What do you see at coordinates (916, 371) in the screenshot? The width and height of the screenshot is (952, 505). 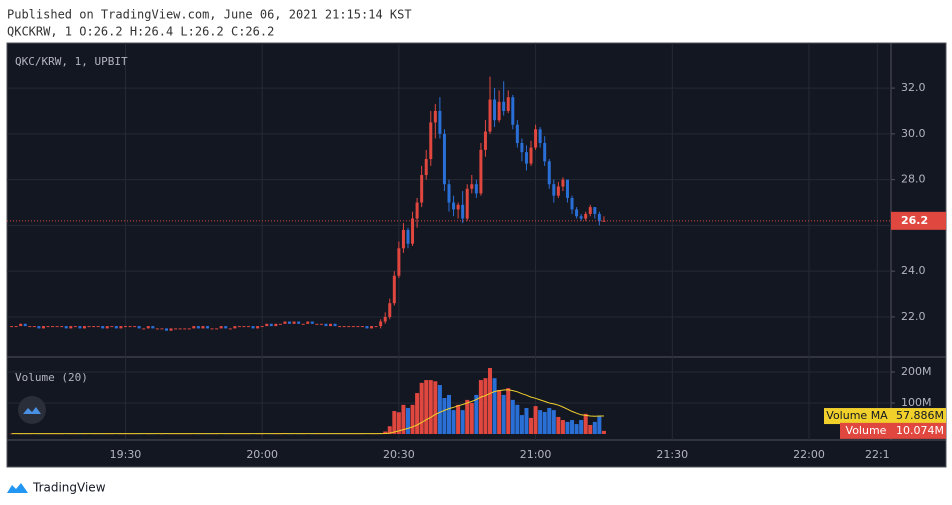 I see `y-tick-label: 200M` at bounding box center [916, 371].